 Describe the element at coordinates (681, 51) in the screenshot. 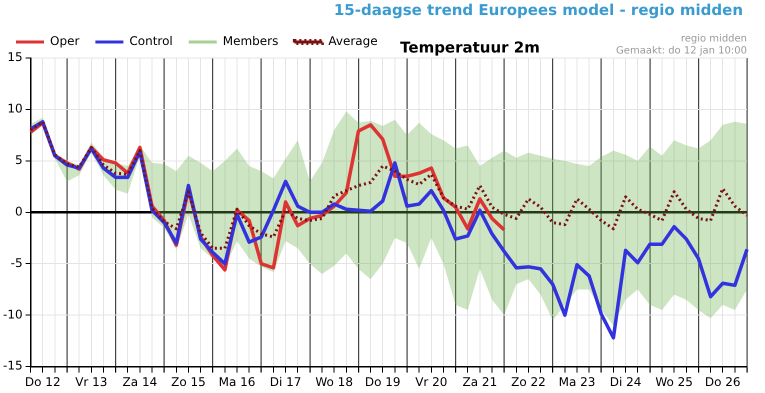

I see `text: Gemaakt: do 12 jan 10:00` at that location.